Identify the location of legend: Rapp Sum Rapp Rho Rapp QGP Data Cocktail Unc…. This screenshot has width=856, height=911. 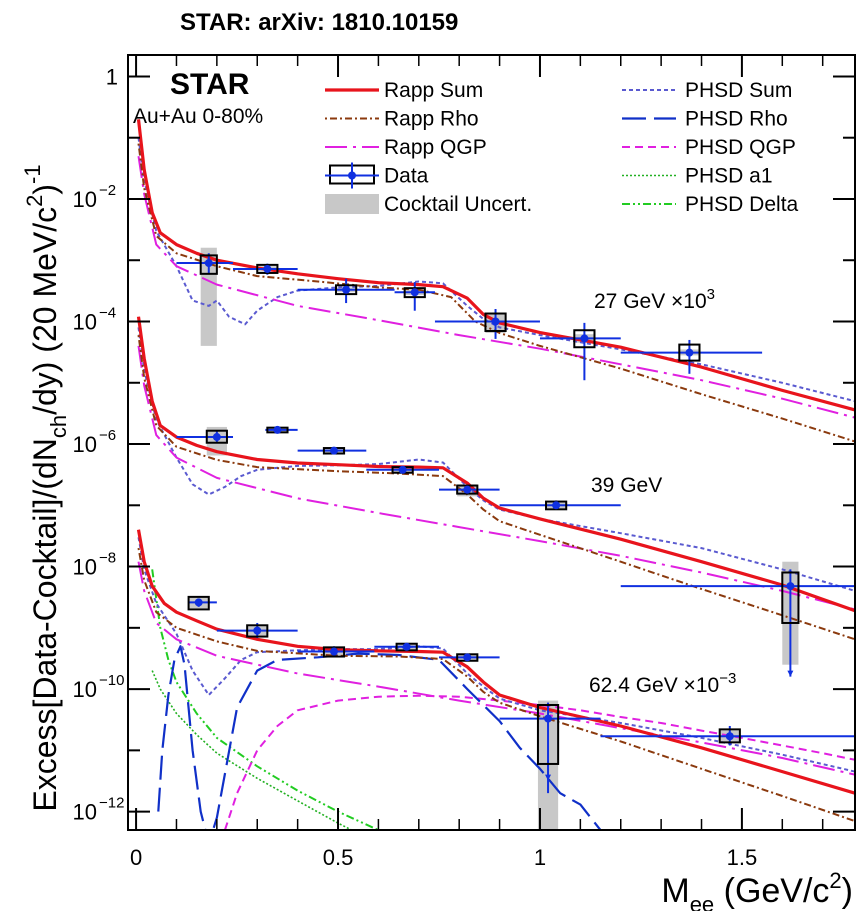
(562, 147).